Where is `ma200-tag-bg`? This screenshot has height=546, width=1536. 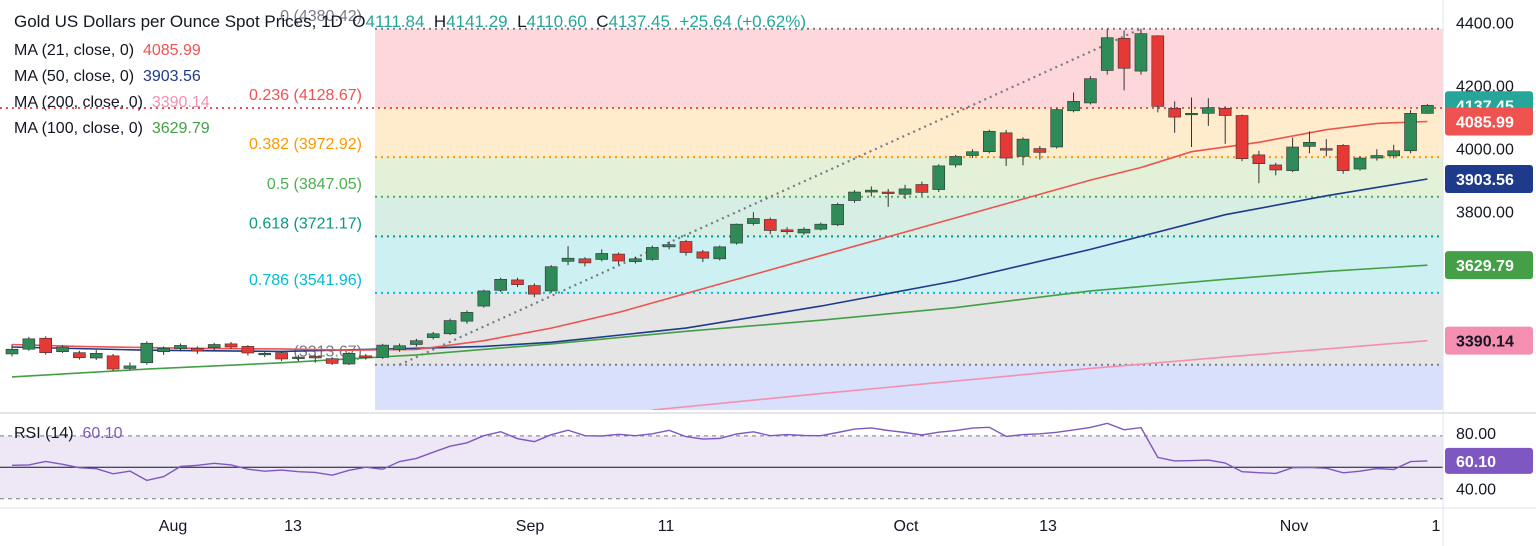 ma200-tag-bg is located at coordinates (1489, 340).